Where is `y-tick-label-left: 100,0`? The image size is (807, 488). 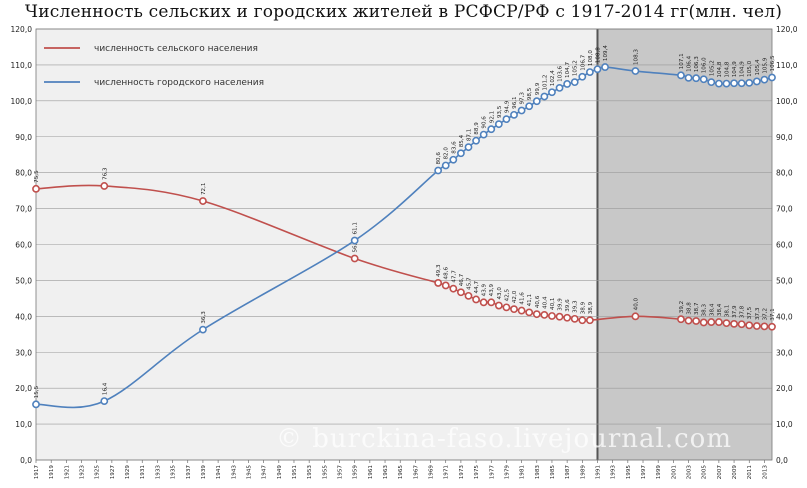
y-tick-label-left: 100,0 is located at coordinates (22, 101).